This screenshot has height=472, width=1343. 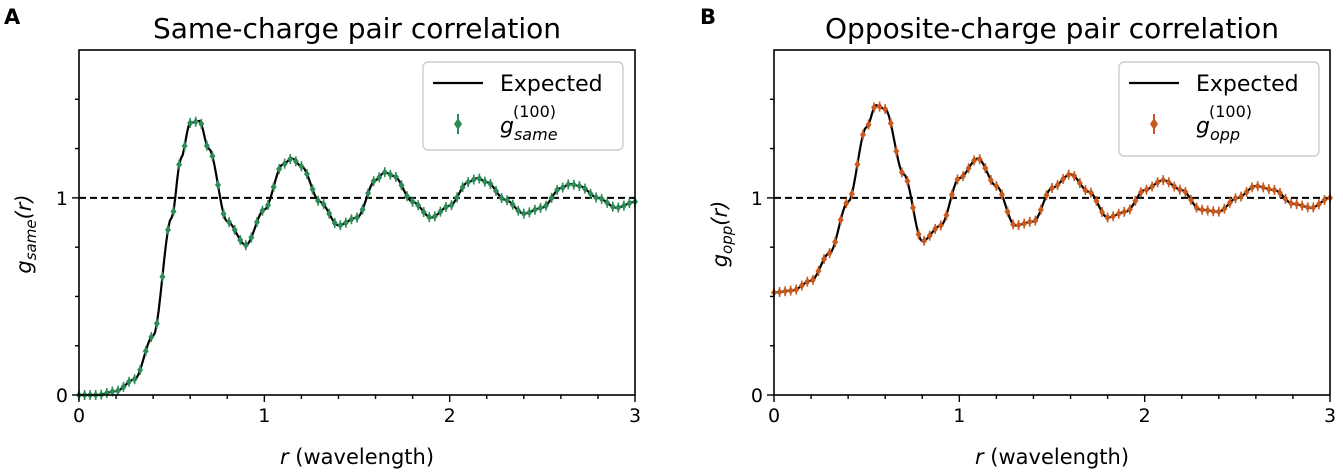 I want to click on y-tick-label: 1, so click(x=62, y=199).